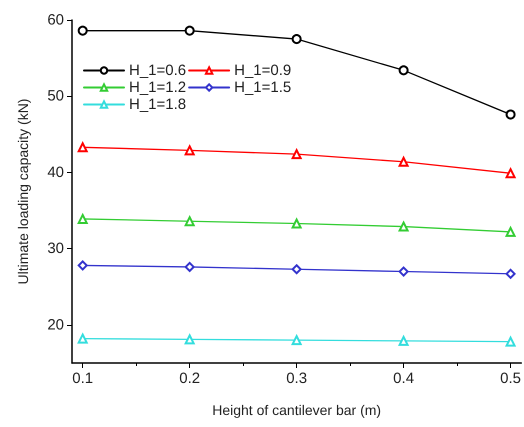 The width and height of the screenshot is (524, 427). I want to click on y-tick-label: 50, so click(55, 96).